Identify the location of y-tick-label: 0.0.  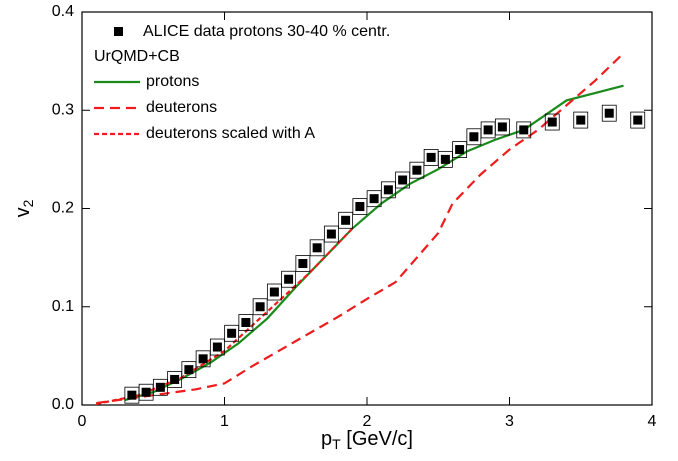
(63, 404).